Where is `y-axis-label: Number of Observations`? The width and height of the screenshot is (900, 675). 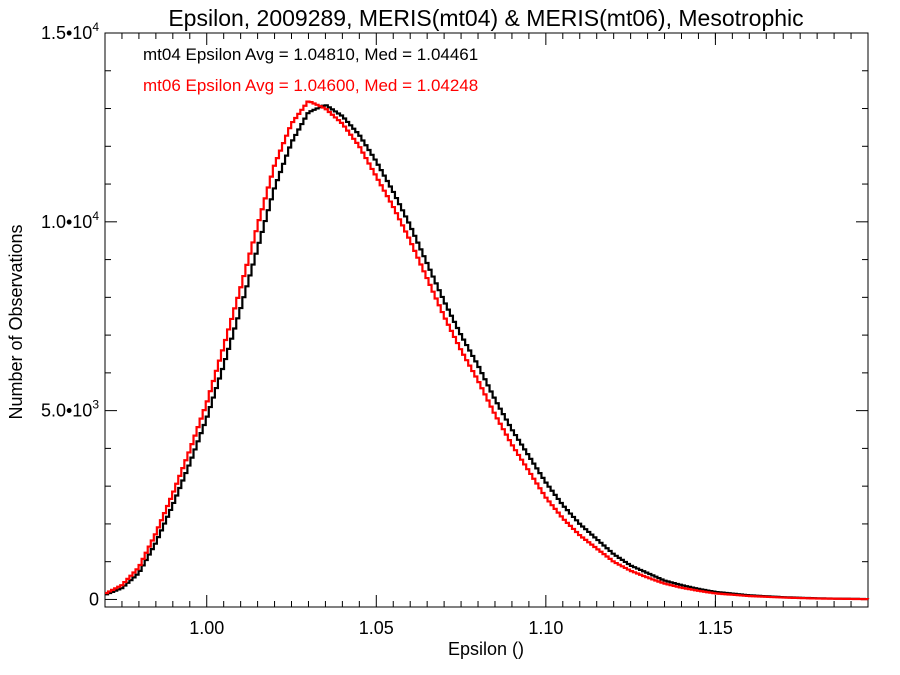 y-axis-label: Number of Observations is located at coordinates (16, 321).